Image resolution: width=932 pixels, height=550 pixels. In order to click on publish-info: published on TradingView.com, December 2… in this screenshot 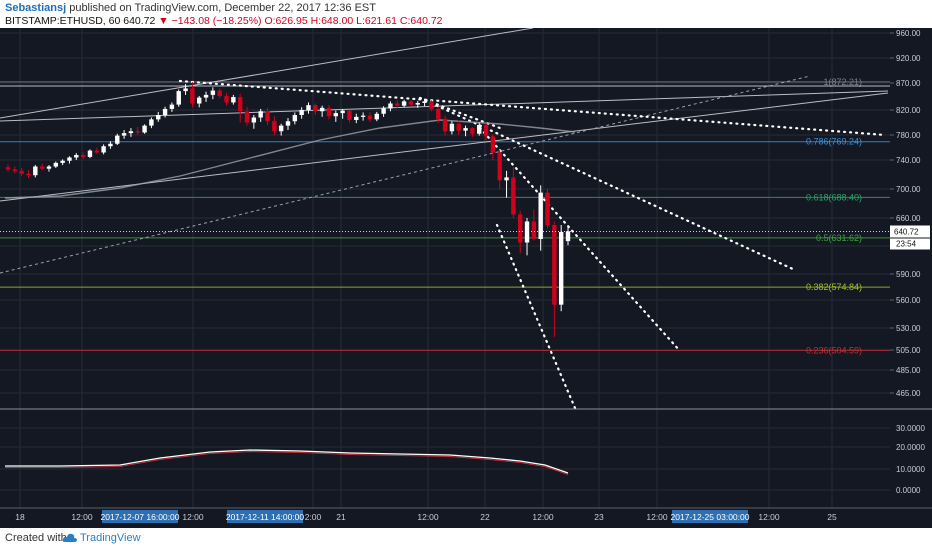, I will do `click(222, 8)`.